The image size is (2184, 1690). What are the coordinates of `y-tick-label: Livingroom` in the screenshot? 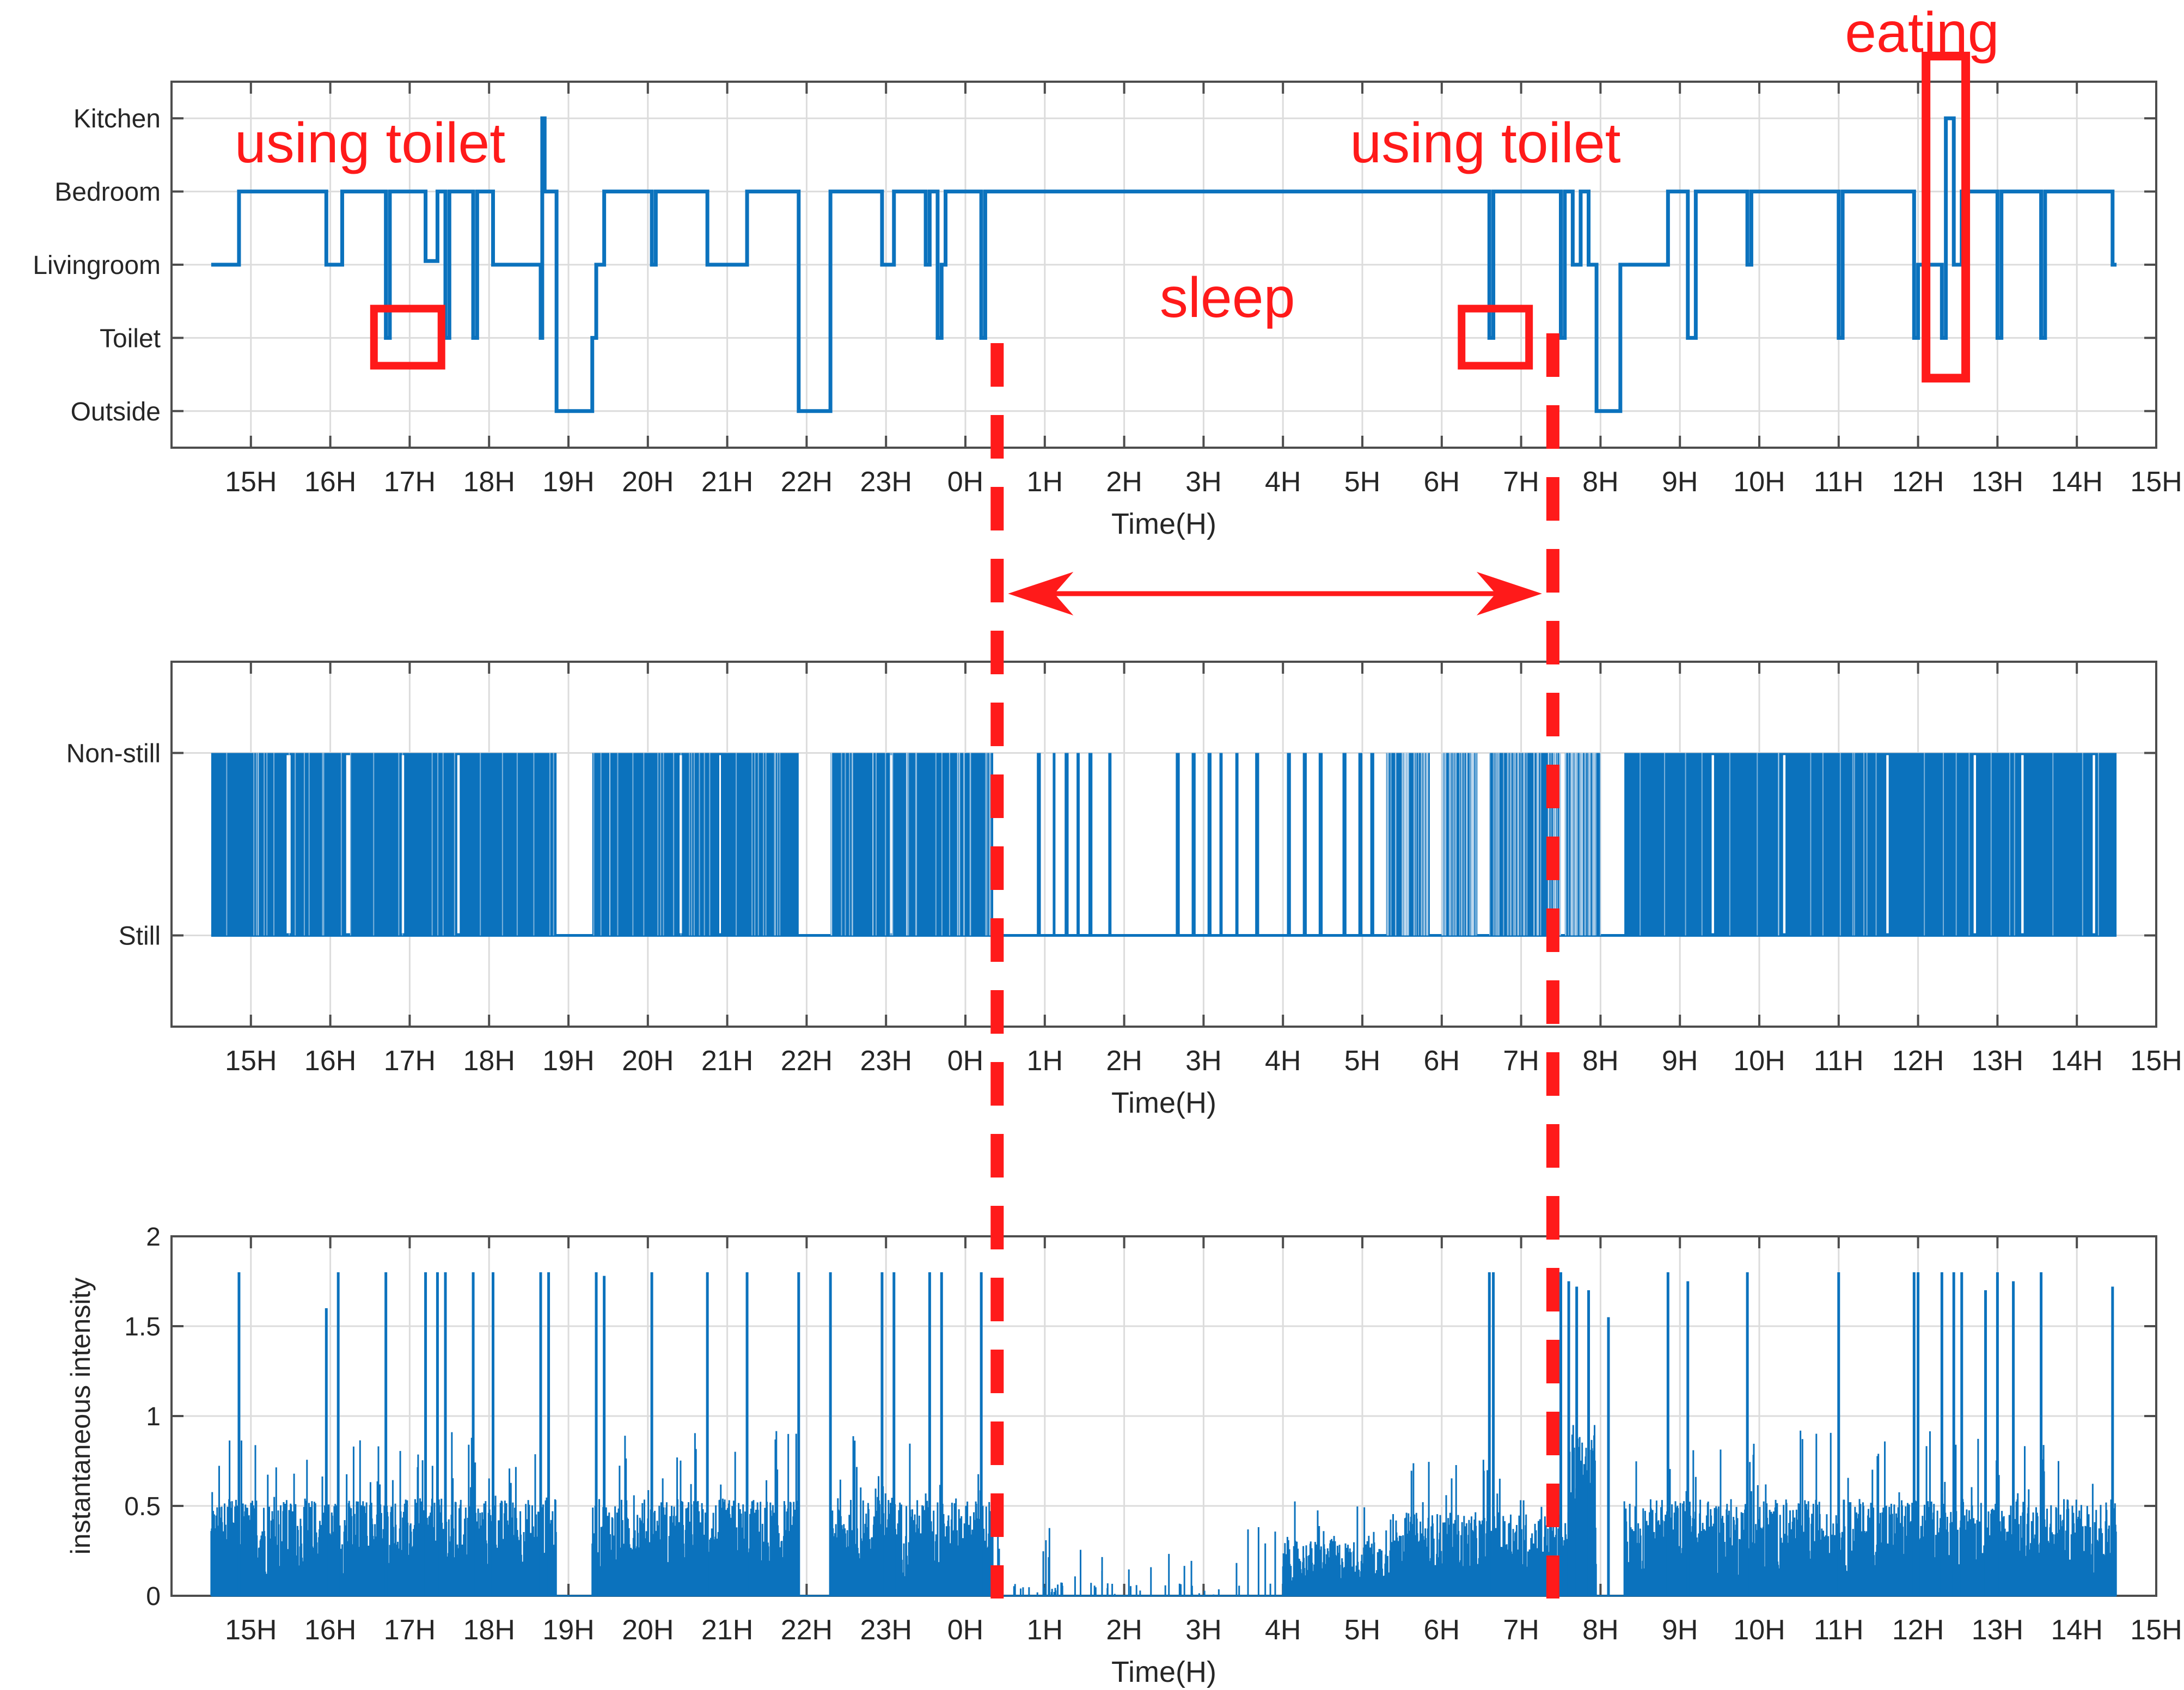 It's located at (97, 265).